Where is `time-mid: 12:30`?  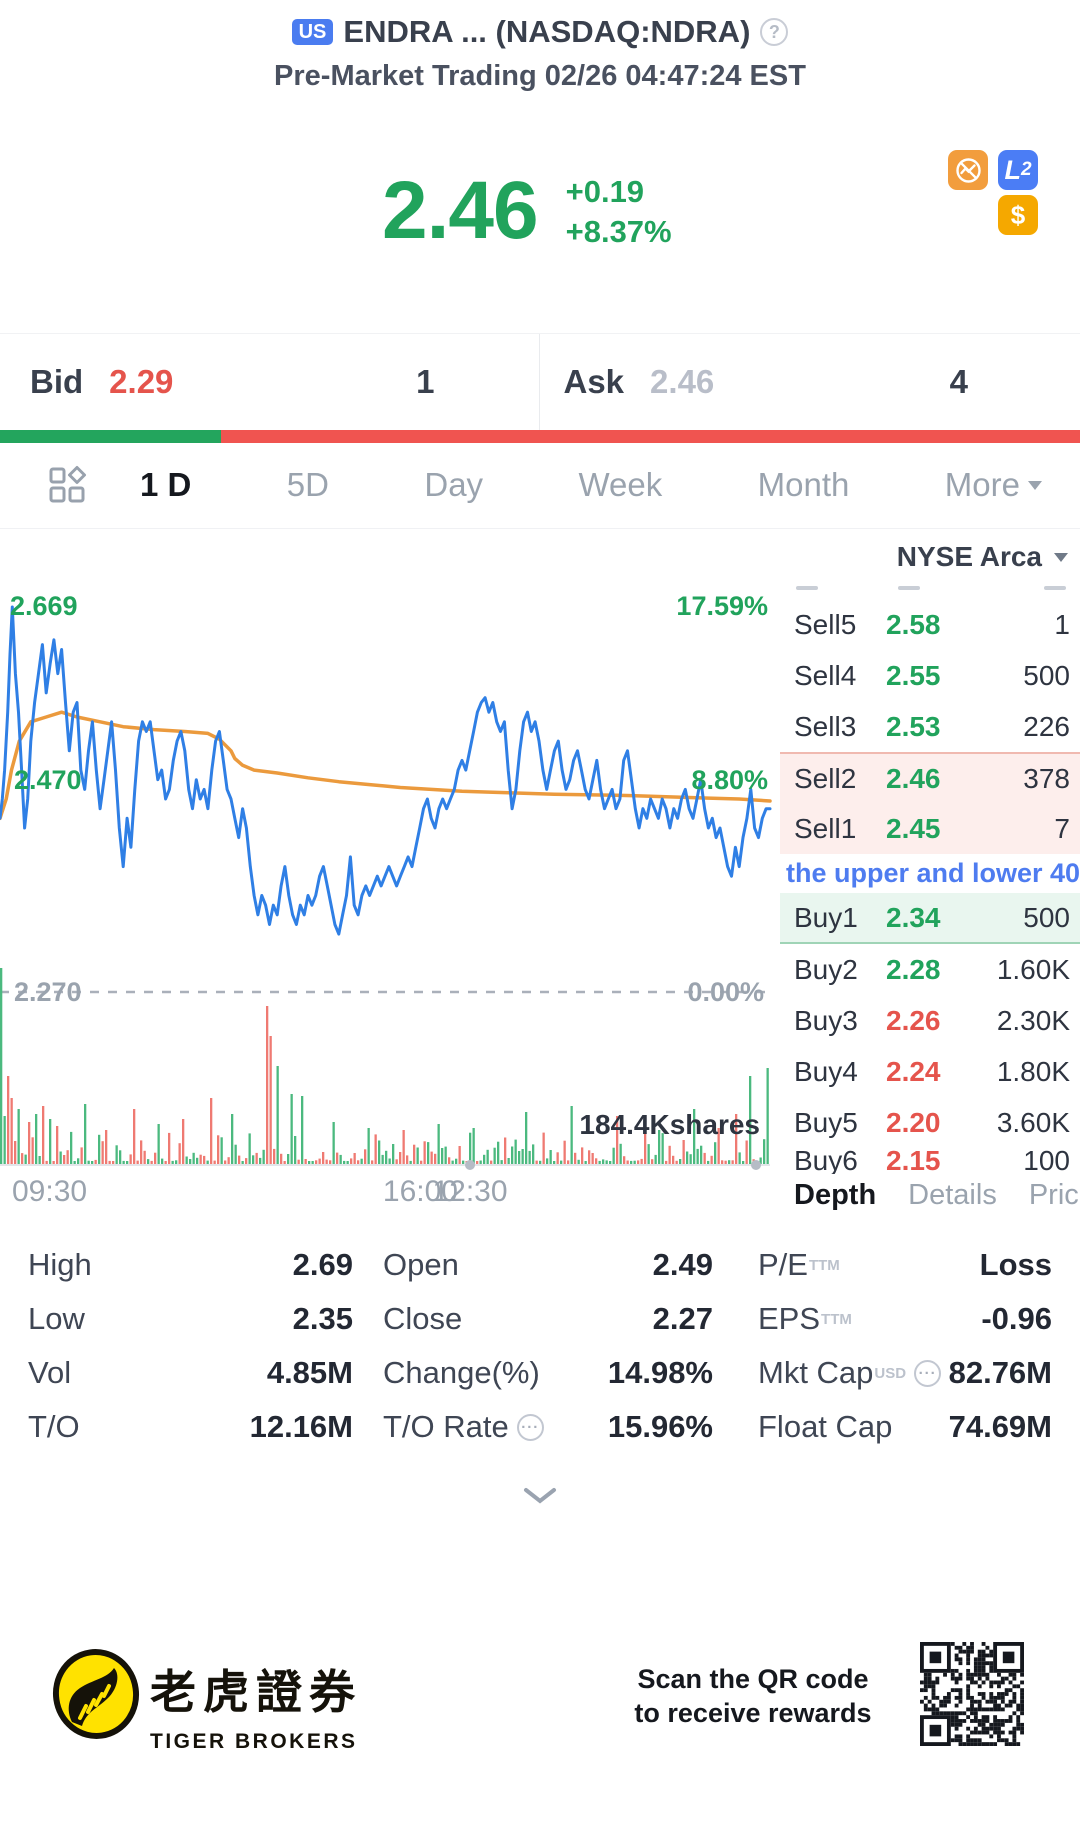
time-mid: 12:30 is located at coordinates (470, 1191).